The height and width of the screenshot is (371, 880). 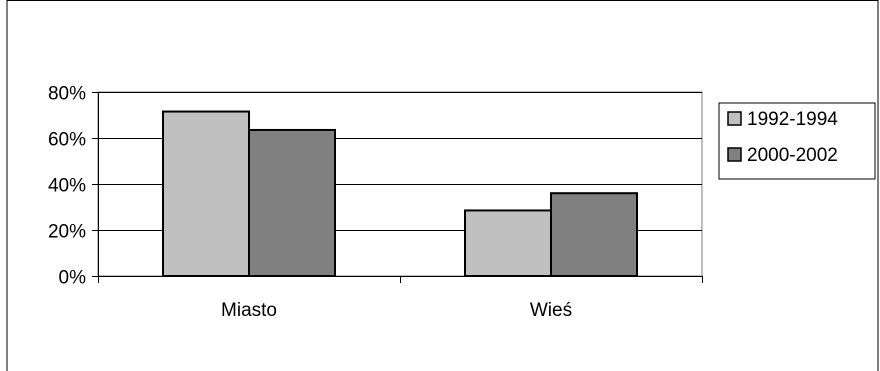 What do you see at coordinates (67, 94) in the screenshot?
I see `y-tick-label: 80%` at bounding box center [67, 94].